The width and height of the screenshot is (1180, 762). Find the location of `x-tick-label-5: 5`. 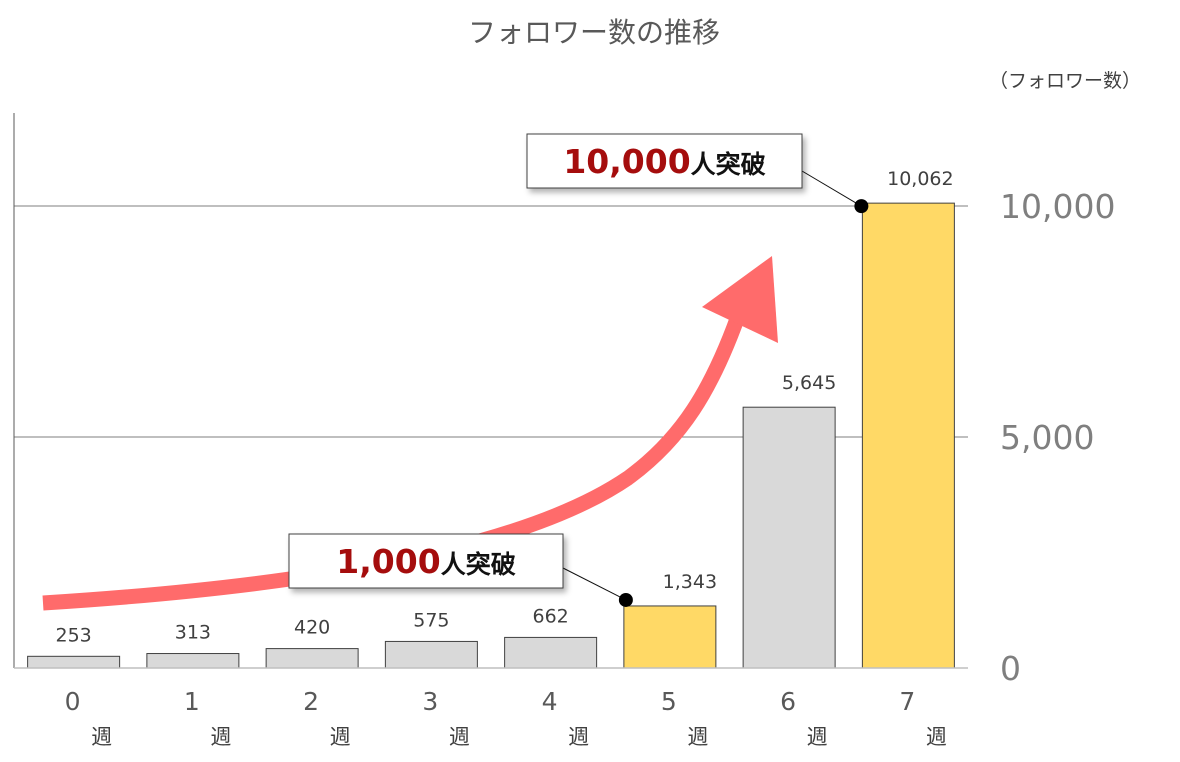

x-tick-label-5: 5 is located at coordinates (669, 701).